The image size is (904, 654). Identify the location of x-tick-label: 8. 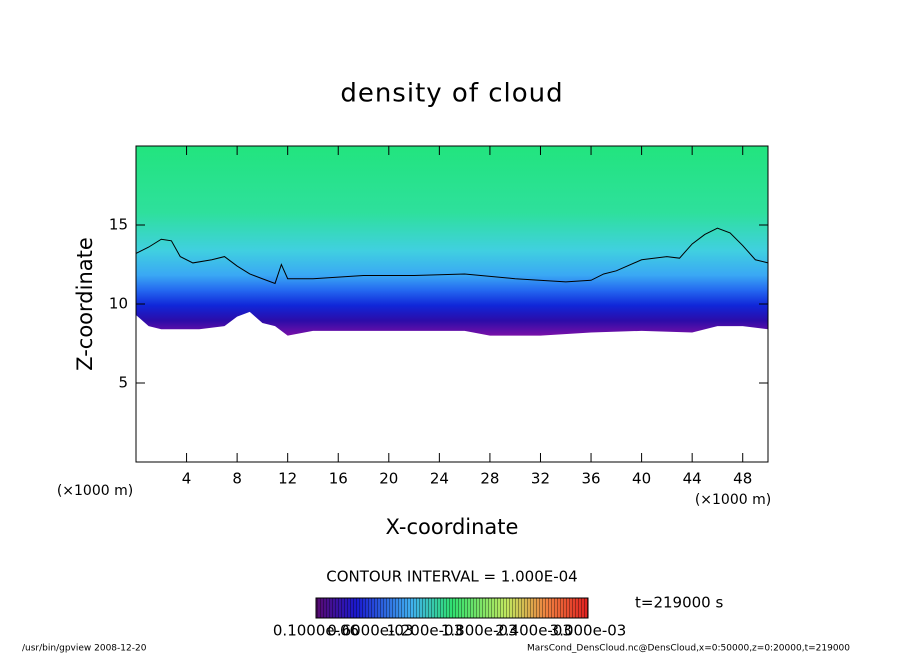
(237, 479).